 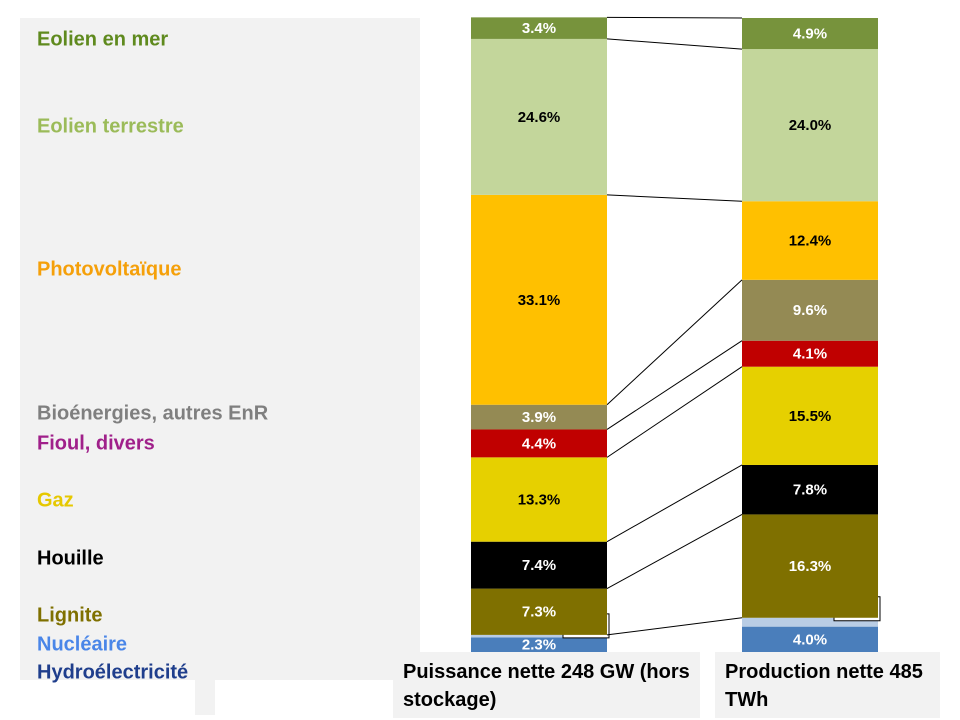 What do you see at coordinates (55, 500) in the screenshot?
I see `legend-label: Gaz` at bounding box center [55, 500].